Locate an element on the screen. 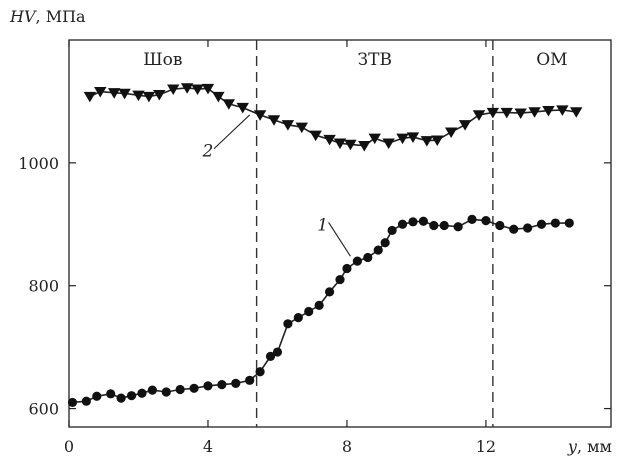 The height and width of the screenshot is (461, 635). y-axis-unit: , МПа is located at coordinates (61, 16).